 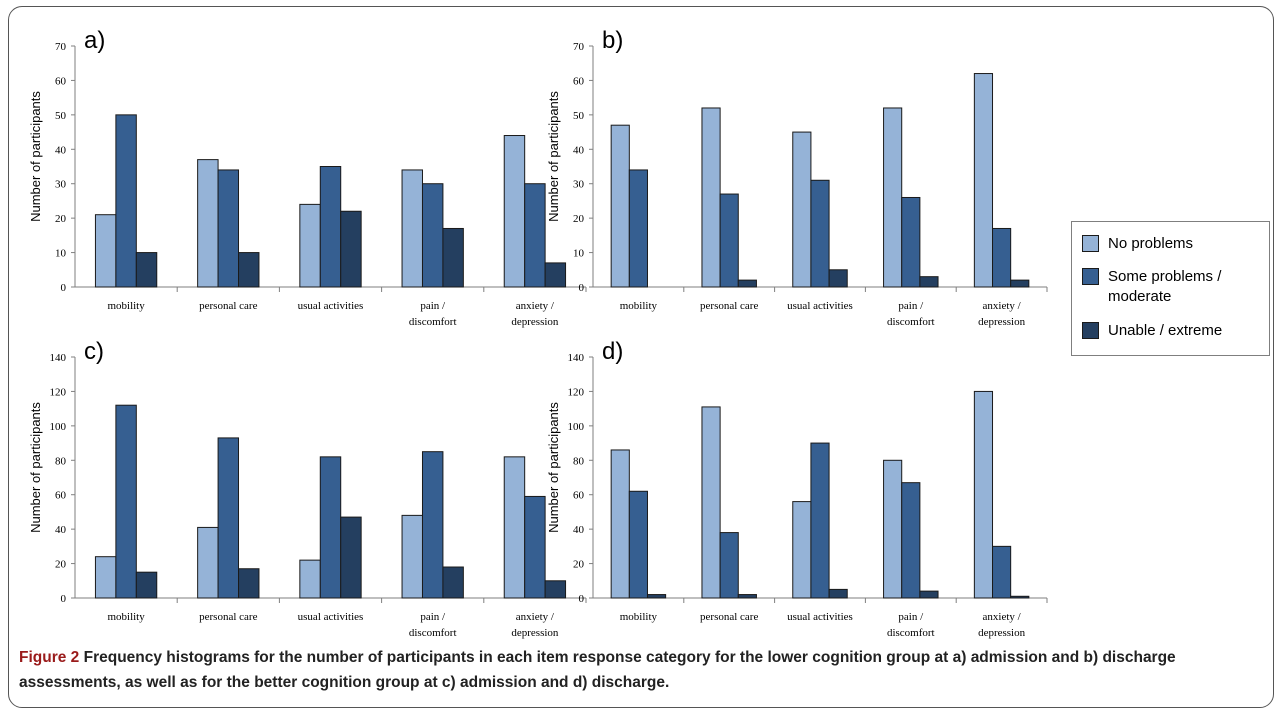 What do you see at coordinates (1090, 330) in the screenshot?
I see `legend-swatch` at bounding box center [1090, 330].